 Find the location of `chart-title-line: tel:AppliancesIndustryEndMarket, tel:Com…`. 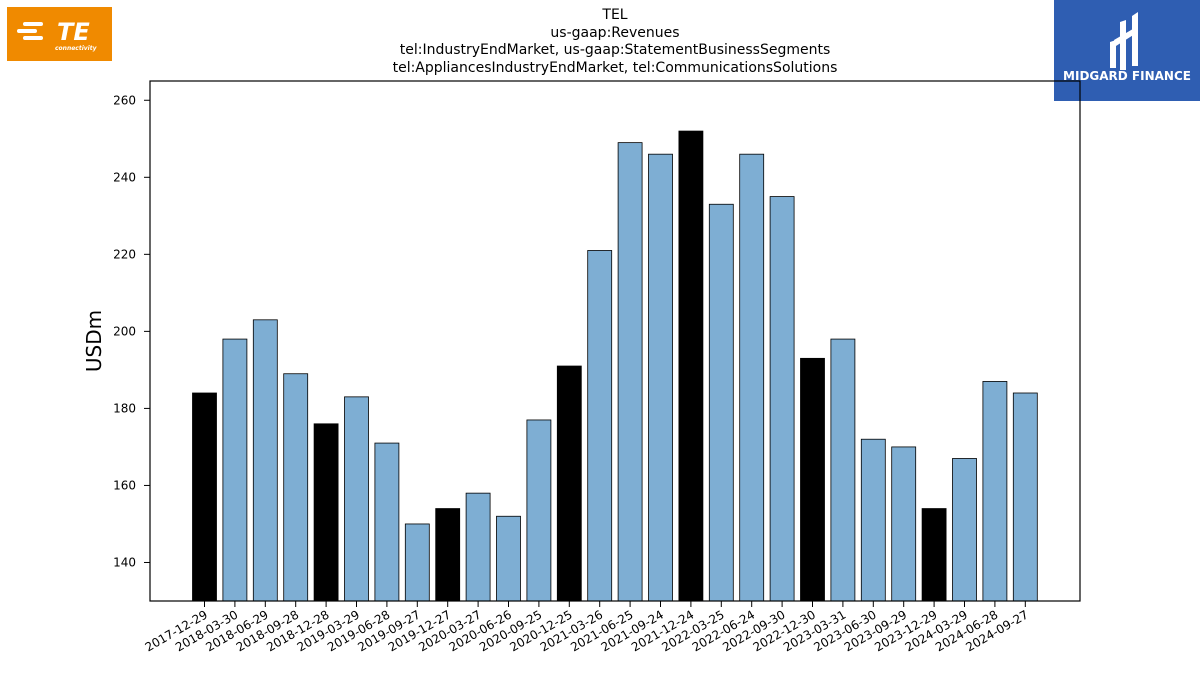

chart-title-line: tel:AppliancesIndustryEndMarket, tel:Com… is located at coordinates (615, 67).